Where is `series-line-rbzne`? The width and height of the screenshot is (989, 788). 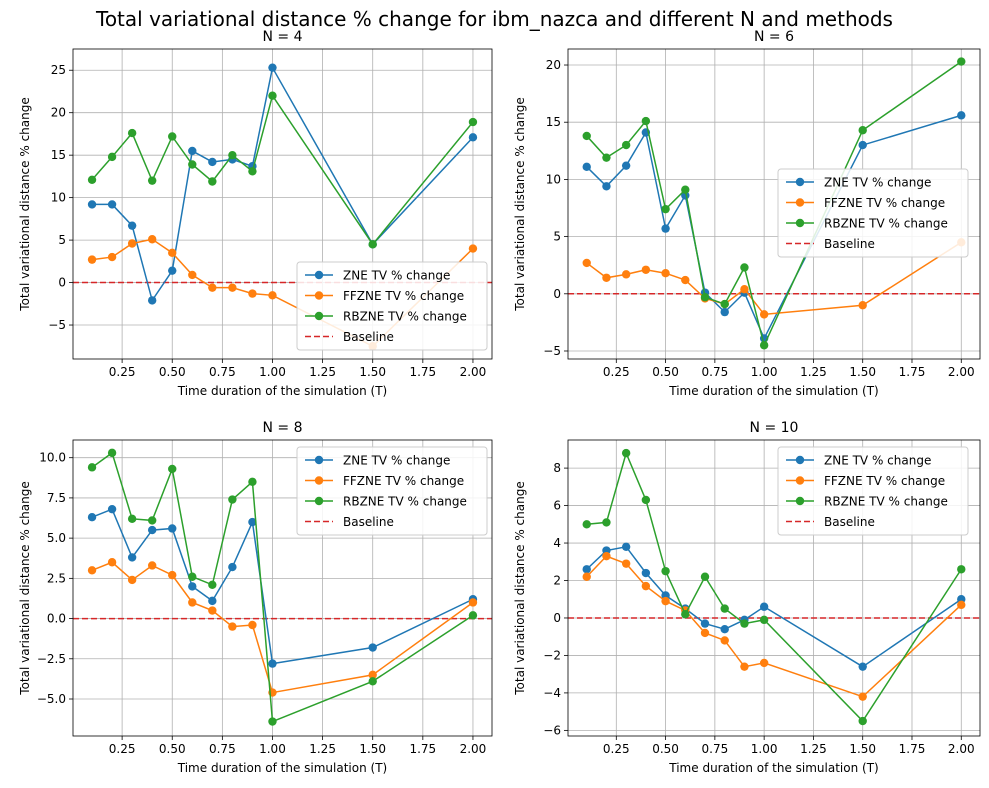
series-line-rbzne is located at coordinates (774, 586).